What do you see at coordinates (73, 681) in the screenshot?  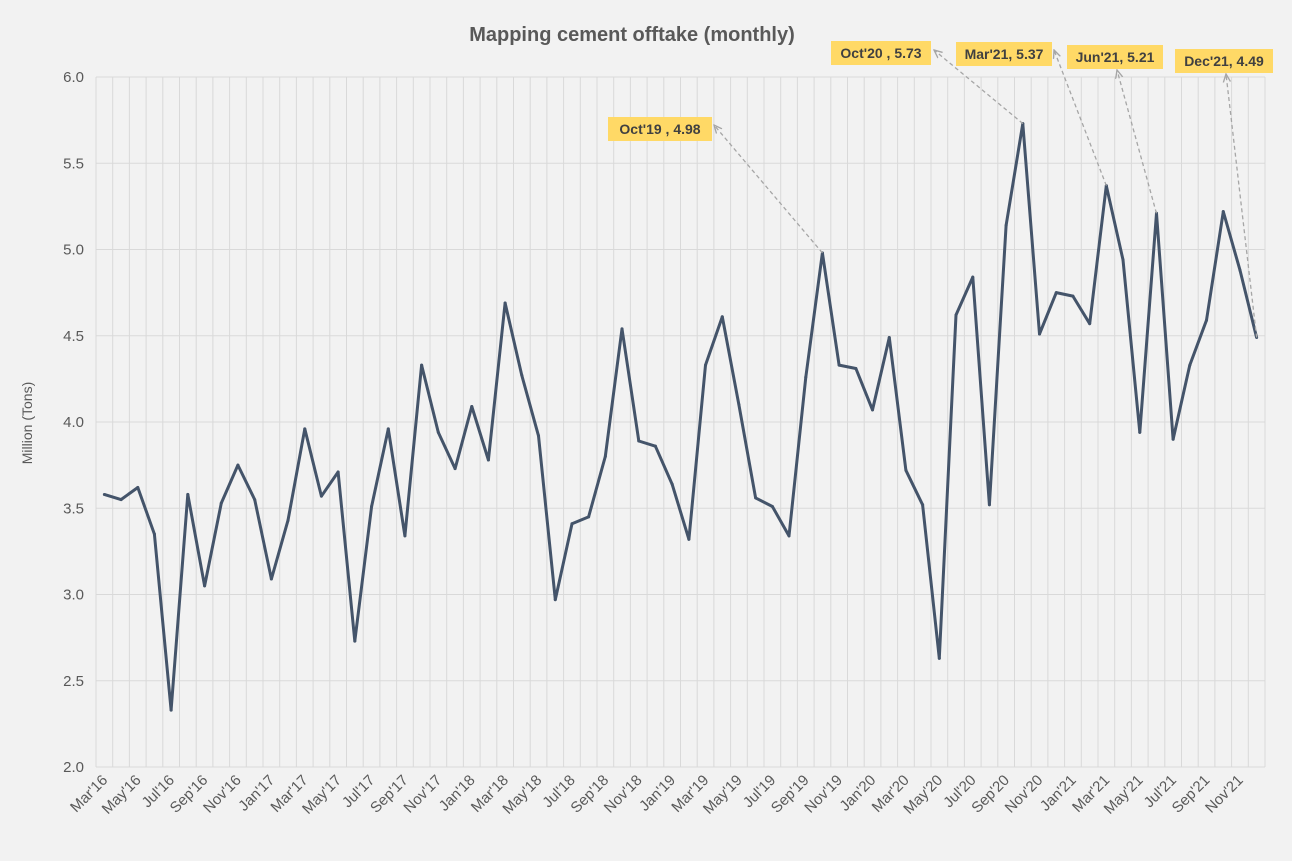 I see `y-tick-label: 2.5` at bounding box center [73, 681].